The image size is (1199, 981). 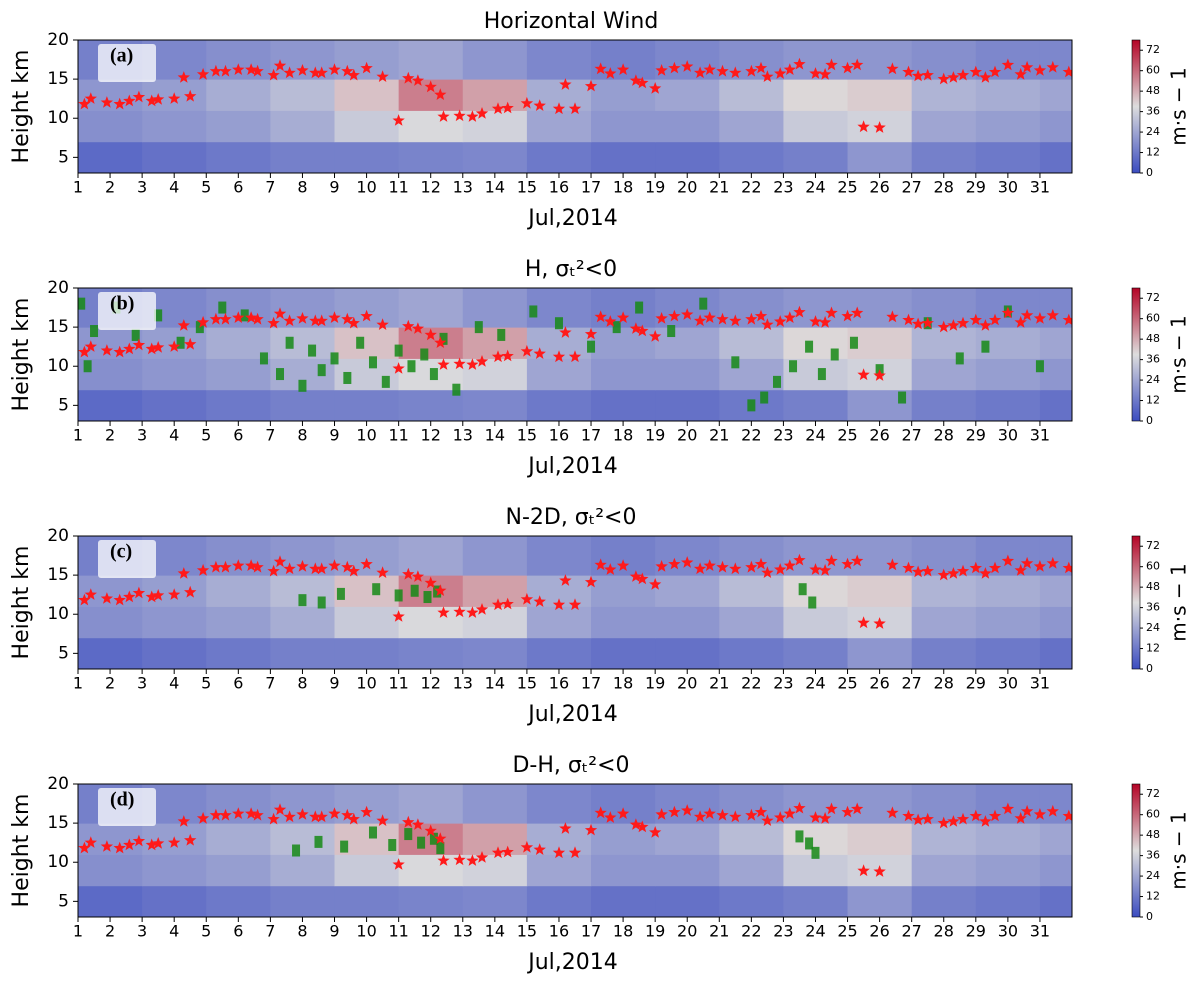 I want to click on y-tick-label: 10, so click(x=58, y=614).